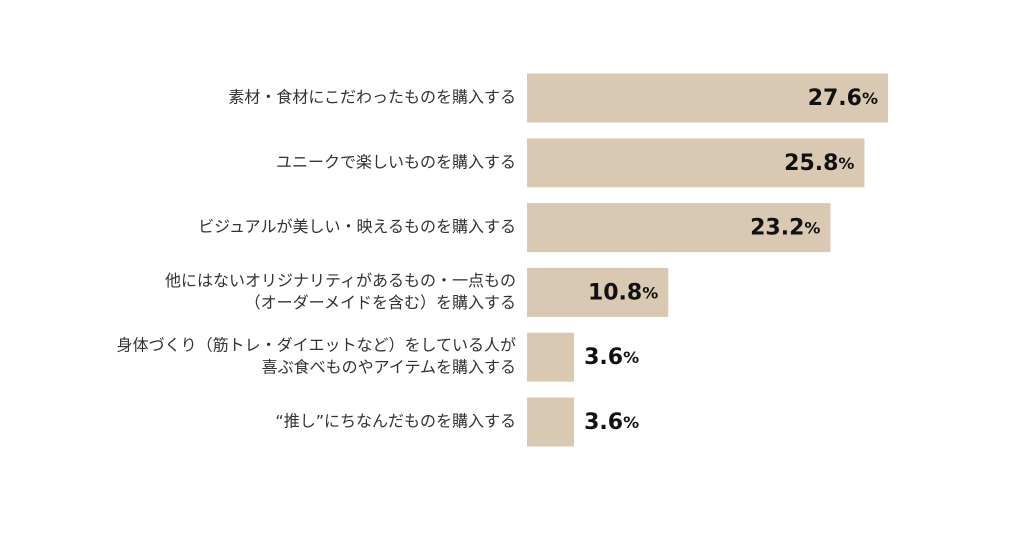  What do you see at coordinates (870, 98) in the screenshot?
I see `value-unit-0: %` at bounding box center [870, 98].